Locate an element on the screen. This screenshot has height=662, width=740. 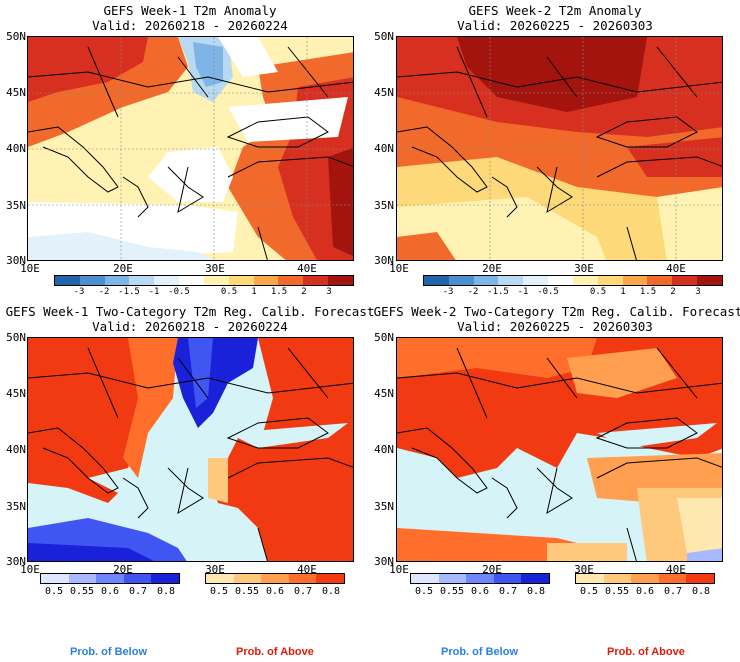
prob-above-colorbar-w2 is located at coordinates (645, 578).